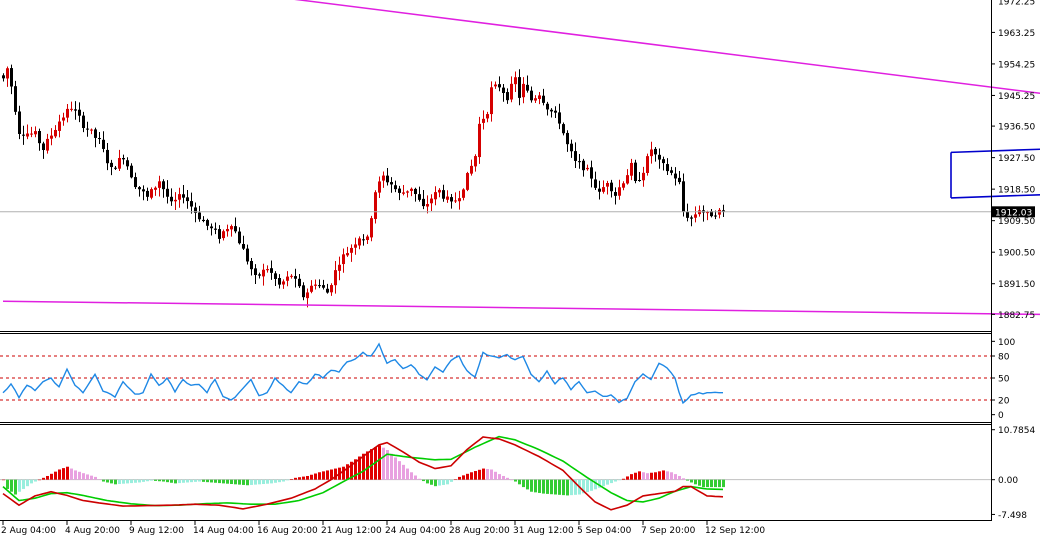 Image resolution: width=1040 pixels, height=543 pixels. What do you see at coordinates (1008, 481) in the screenshot?
I see `macd-tick-label: 0.00` at bounding box center [1008, 481].